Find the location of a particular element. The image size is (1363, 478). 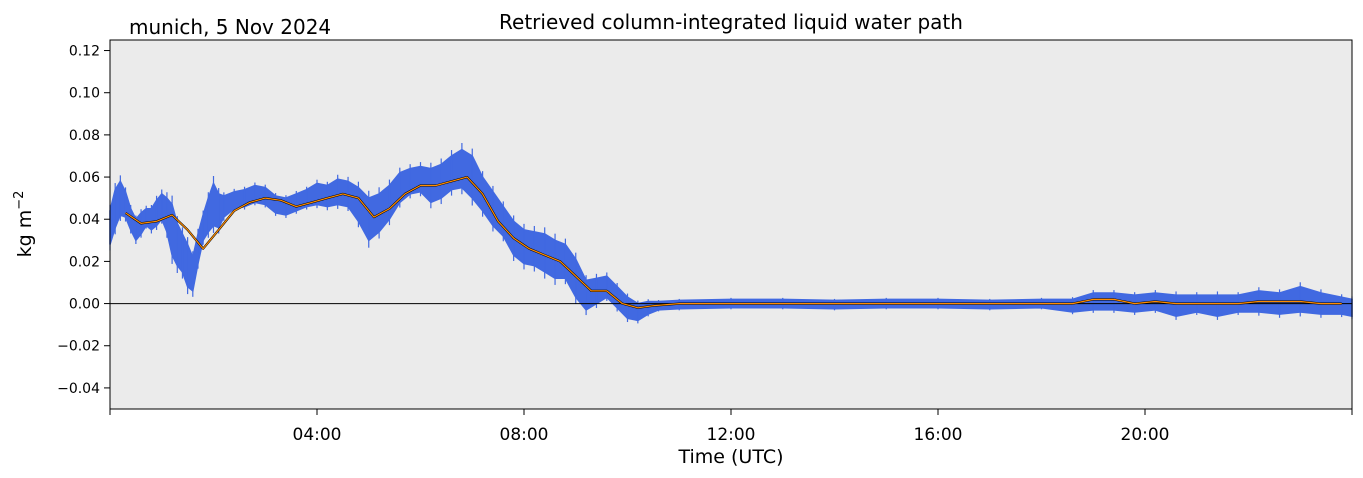

y-tick-label: 0.04 is located at coordinates (84, 220).